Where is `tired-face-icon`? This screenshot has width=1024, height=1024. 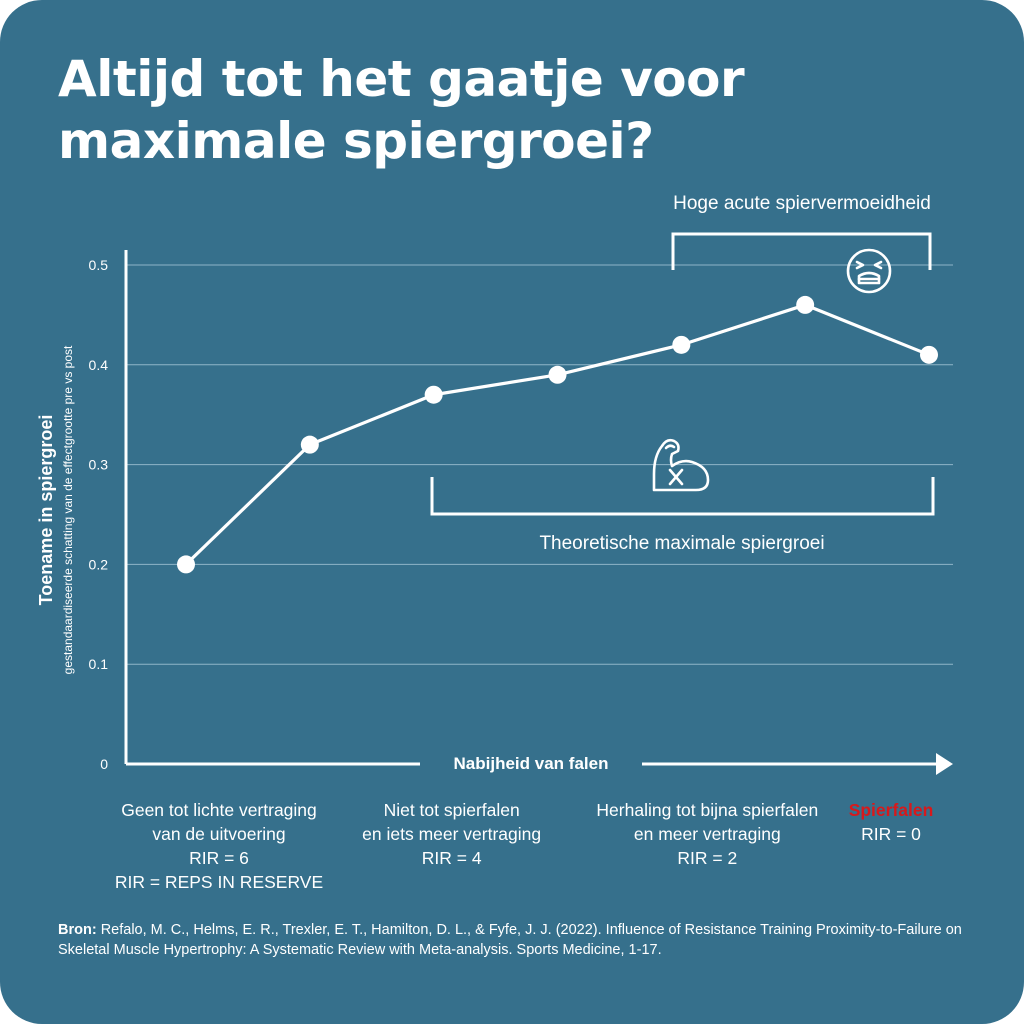
tired-face-icon is located at coordinates (869, 271).